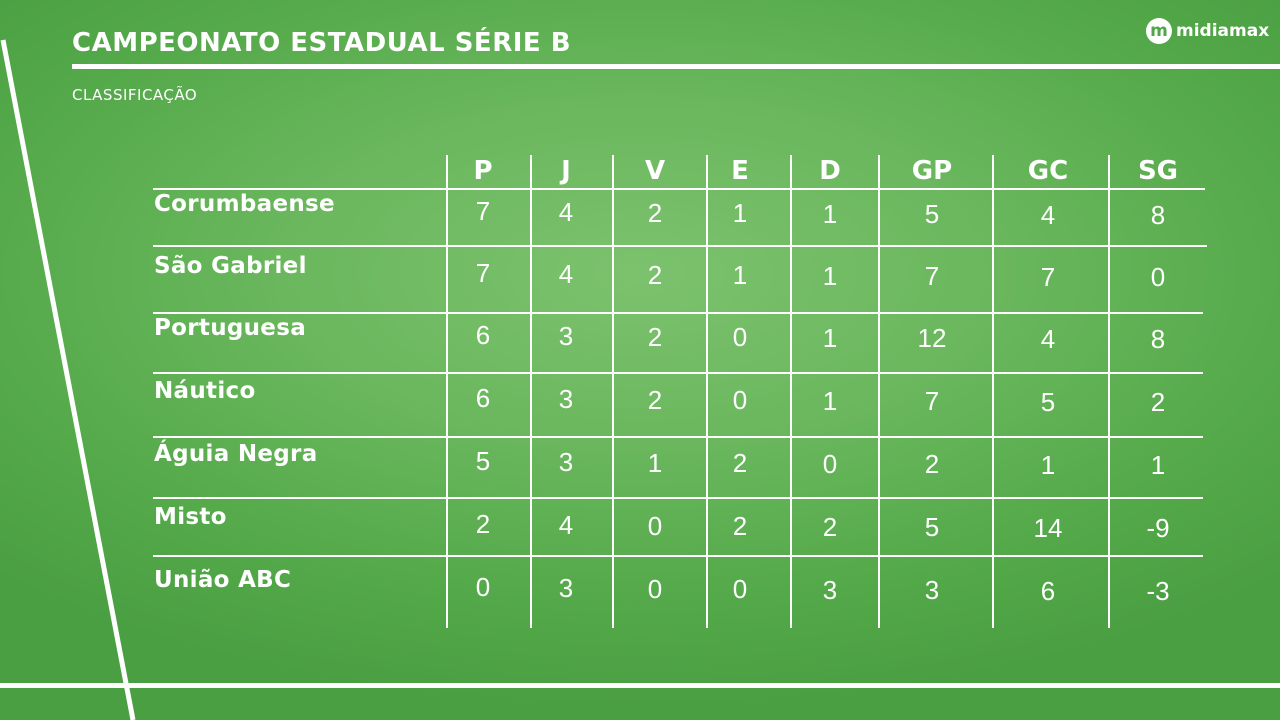  What do you see at coordinates (483, 171) in the screenshot?
I see `column-header-p: P` at bounding box center [483, 171].